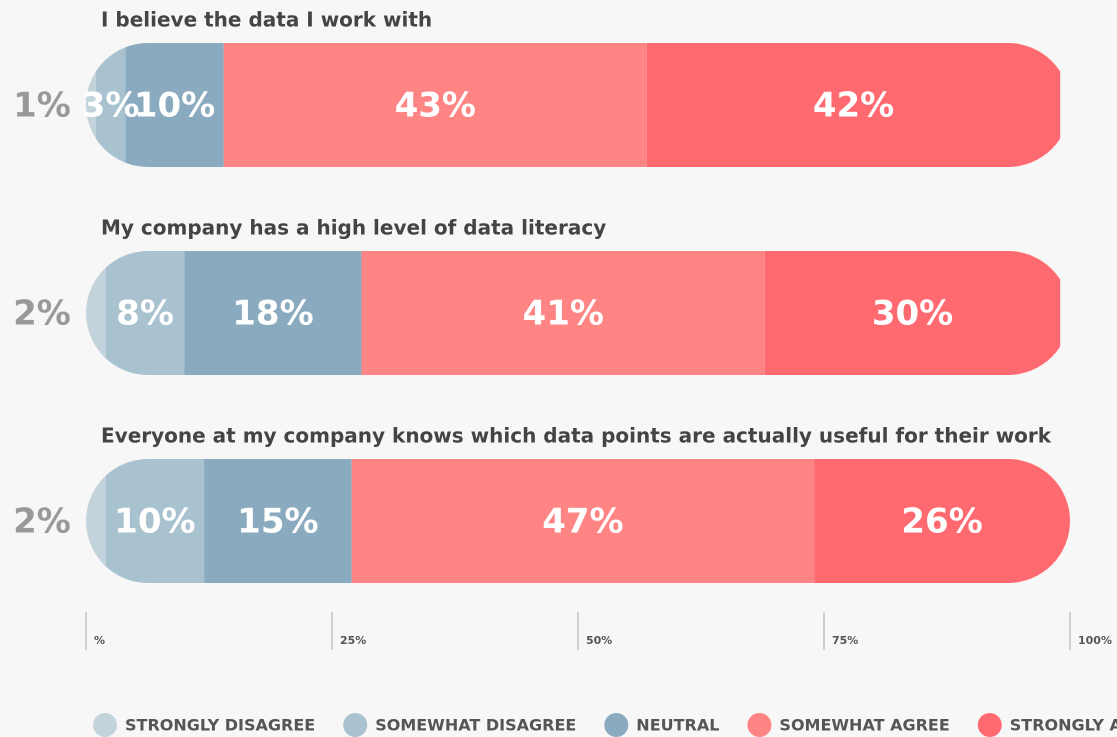 This screenshot has width=1117, height=737. I want to click on value-label: 15%, so click(277, 522).